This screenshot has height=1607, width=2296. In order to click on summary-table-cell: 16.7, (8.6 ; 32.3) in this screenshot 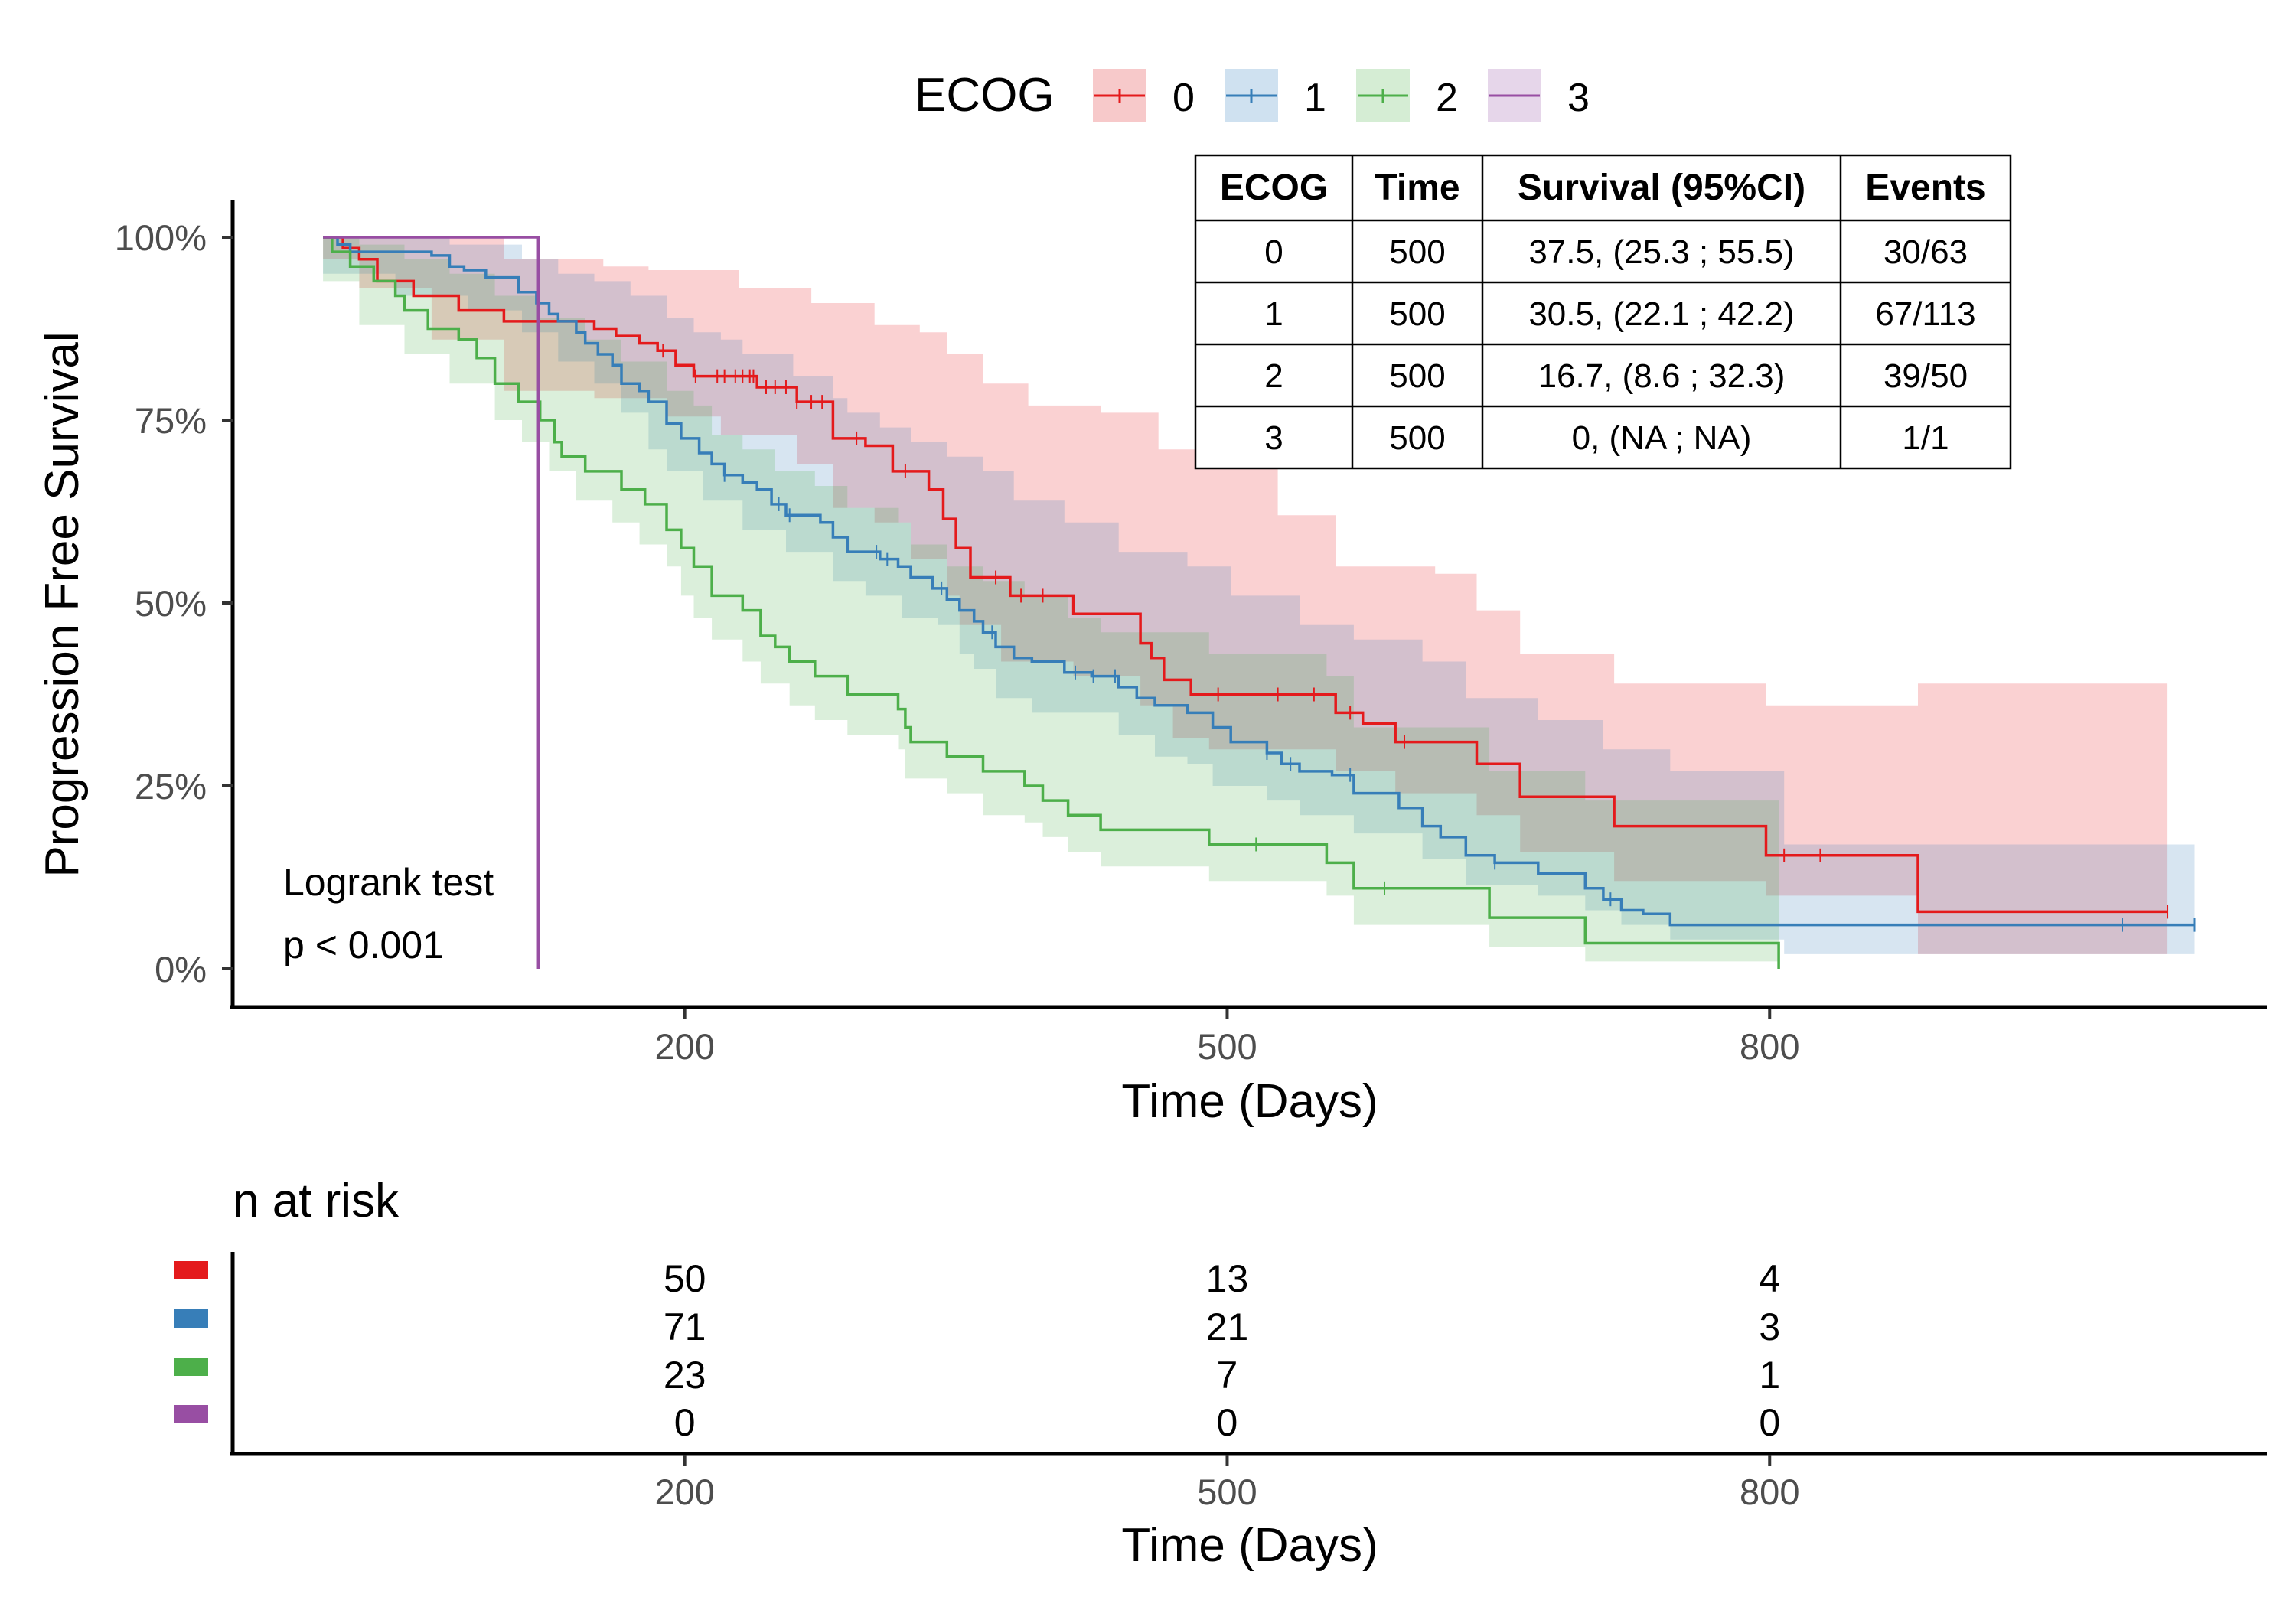, I will do `click(1662, 376)`.